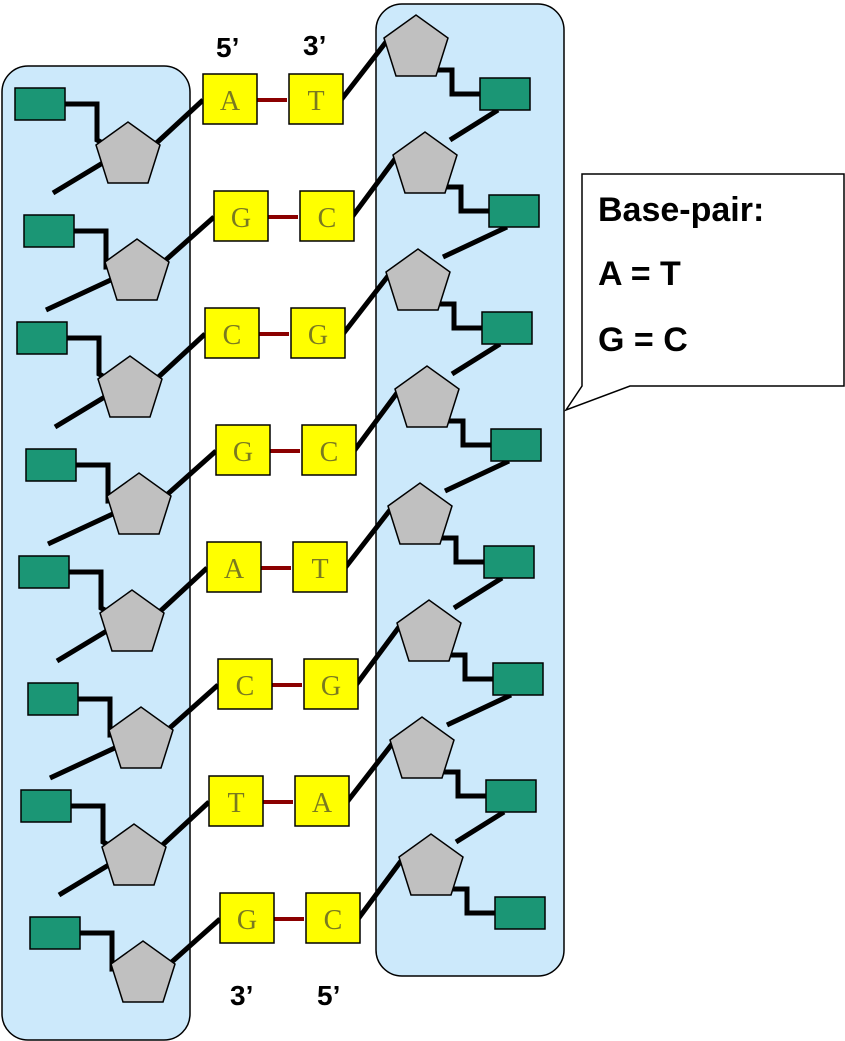 The image size is (845, 1041). What do you see at coordinates (235, 803) in the screenshot?
I see `left-base-letter: T` at bounding box center [235, 803].